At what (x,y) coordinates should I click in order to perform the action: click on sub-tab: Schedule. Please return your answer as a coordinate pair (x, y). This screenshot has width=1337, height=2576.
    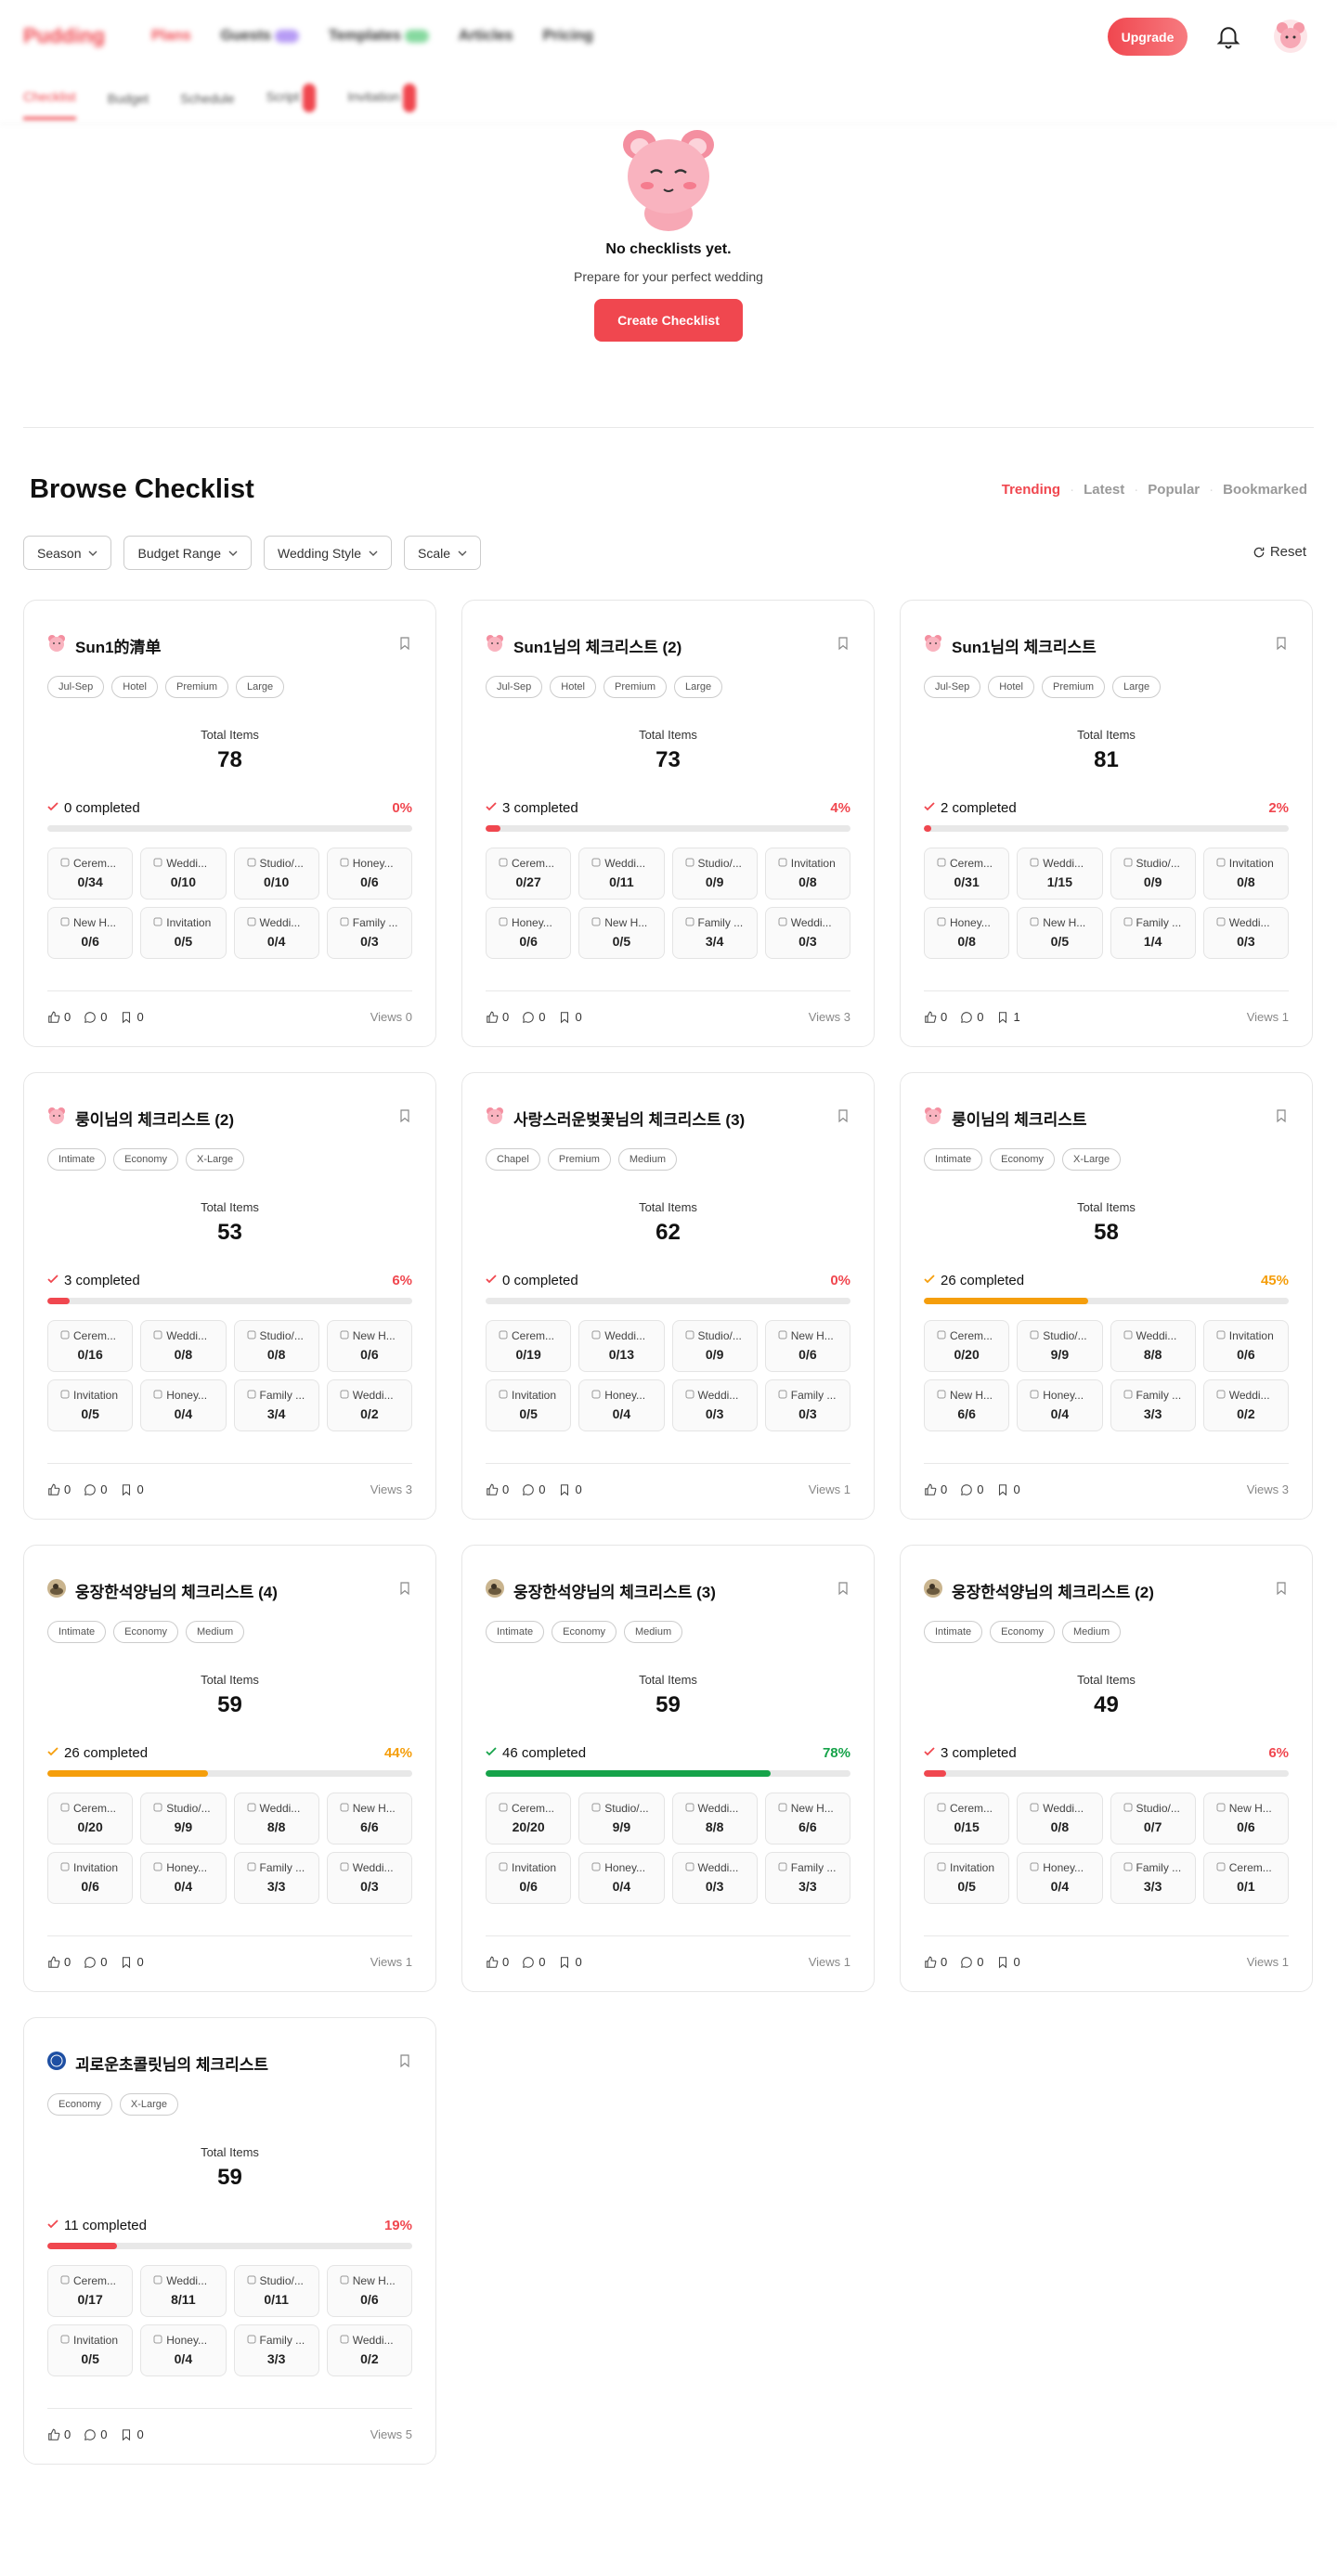
    Looking at the image, I should click on (207, 98).